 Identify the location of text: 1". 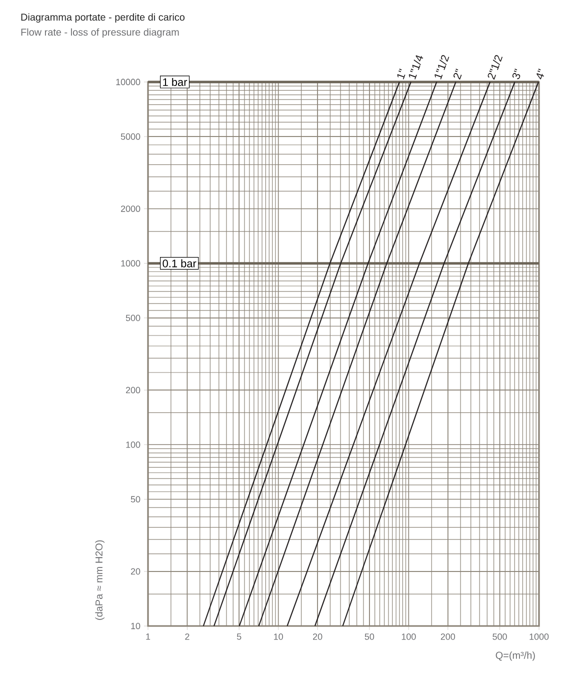
(401, 74).